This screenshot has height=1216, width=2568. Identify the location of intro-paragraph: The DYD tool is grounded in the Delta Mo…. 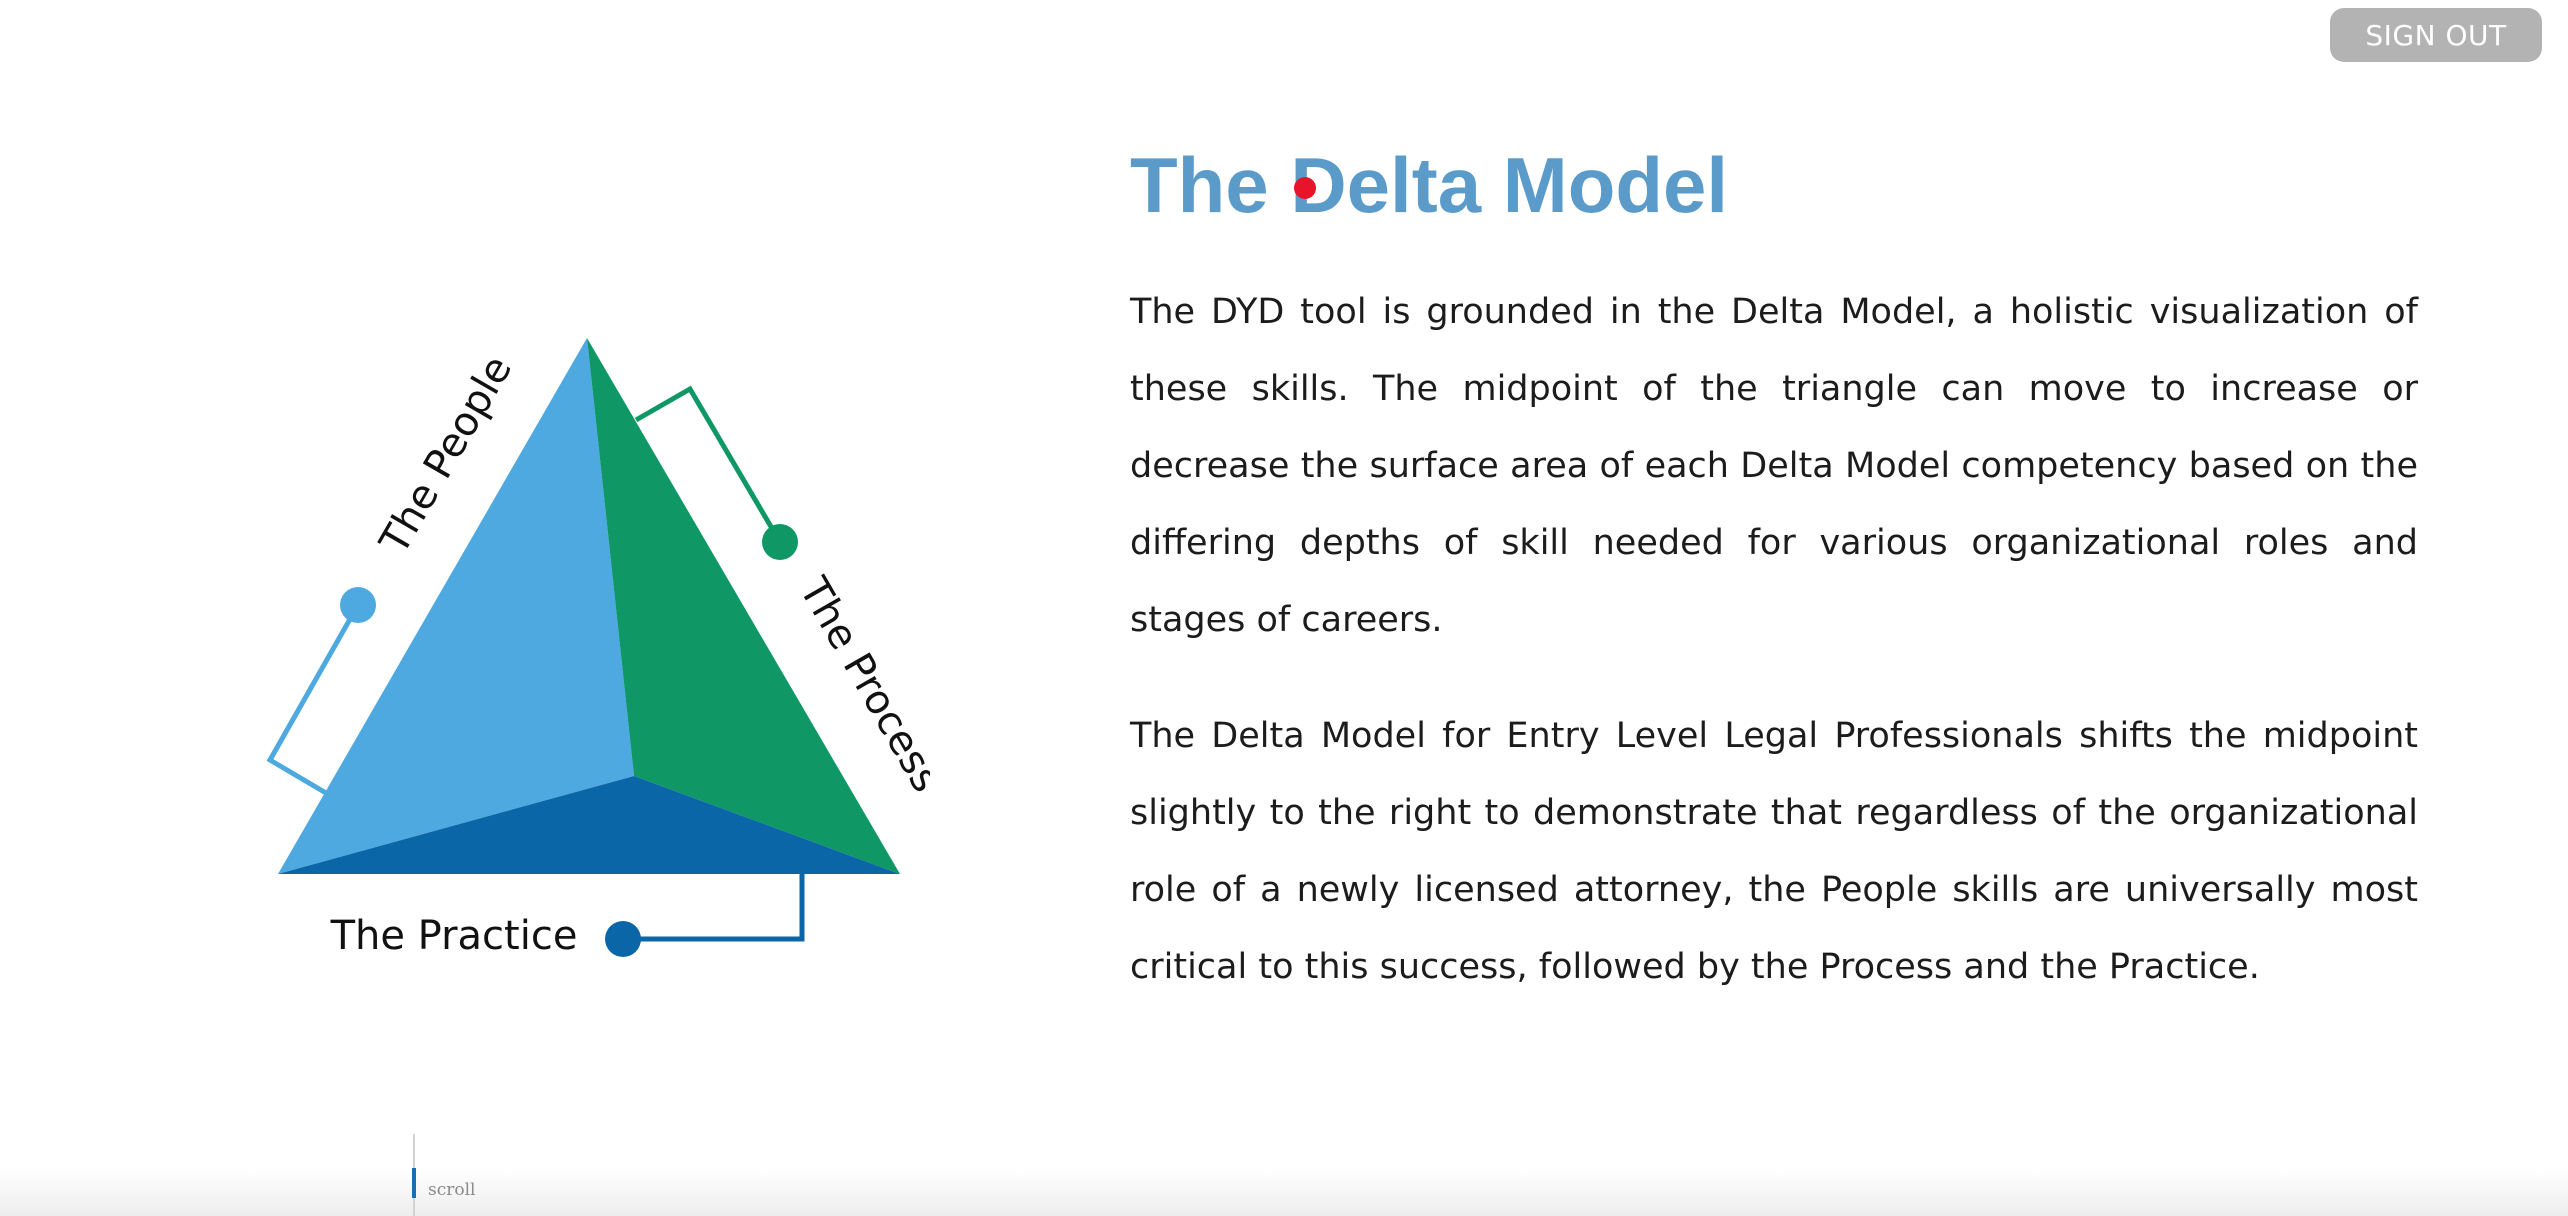
(1774, 466).